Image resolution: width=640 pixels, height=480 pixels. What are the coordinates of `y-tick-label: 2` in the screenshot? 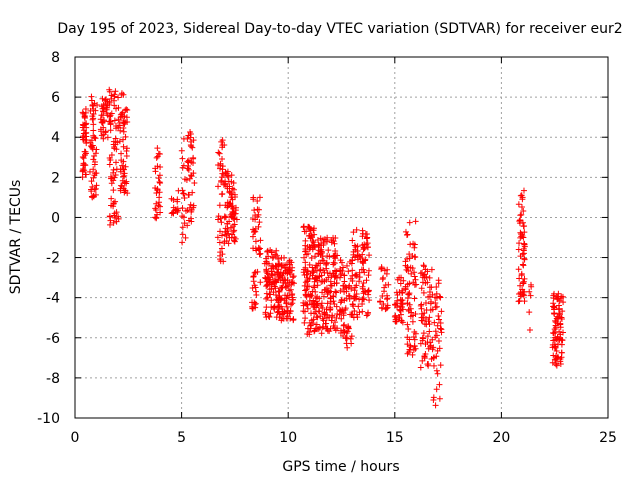 It's located at (55, 178).